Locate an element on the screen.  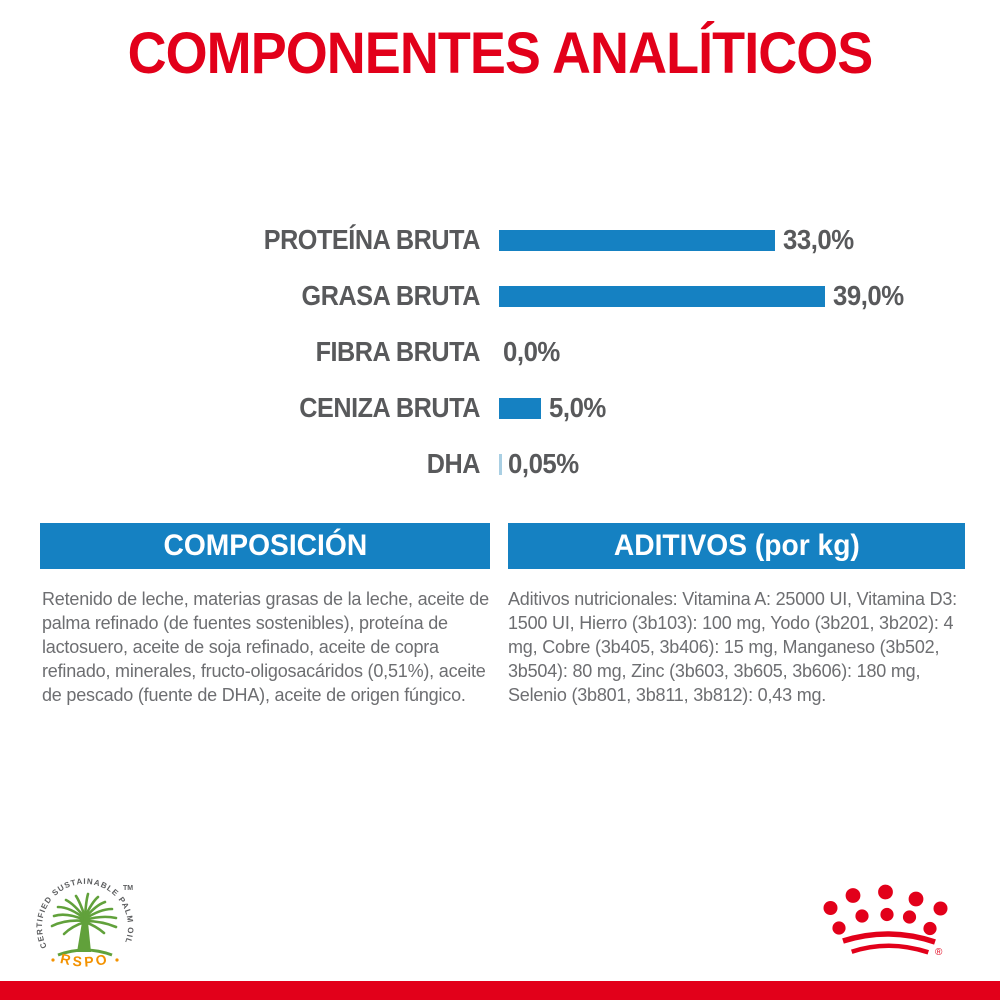
rspo-label: RSPO is located at coordinates (83, 960).